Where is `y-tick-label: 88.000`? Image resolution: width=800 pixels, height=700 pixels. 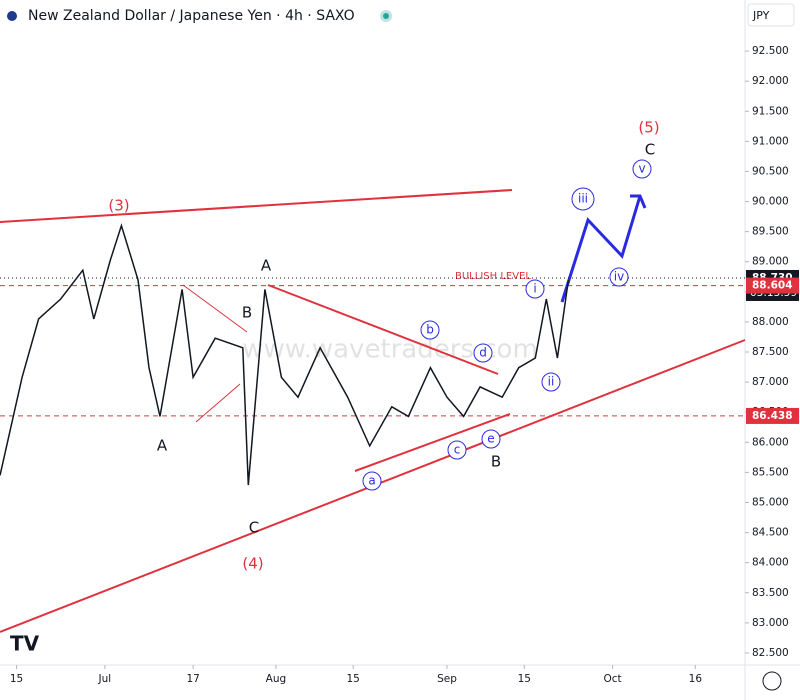 y-tick-label: 88.000 is located at coordinates (770, 322).